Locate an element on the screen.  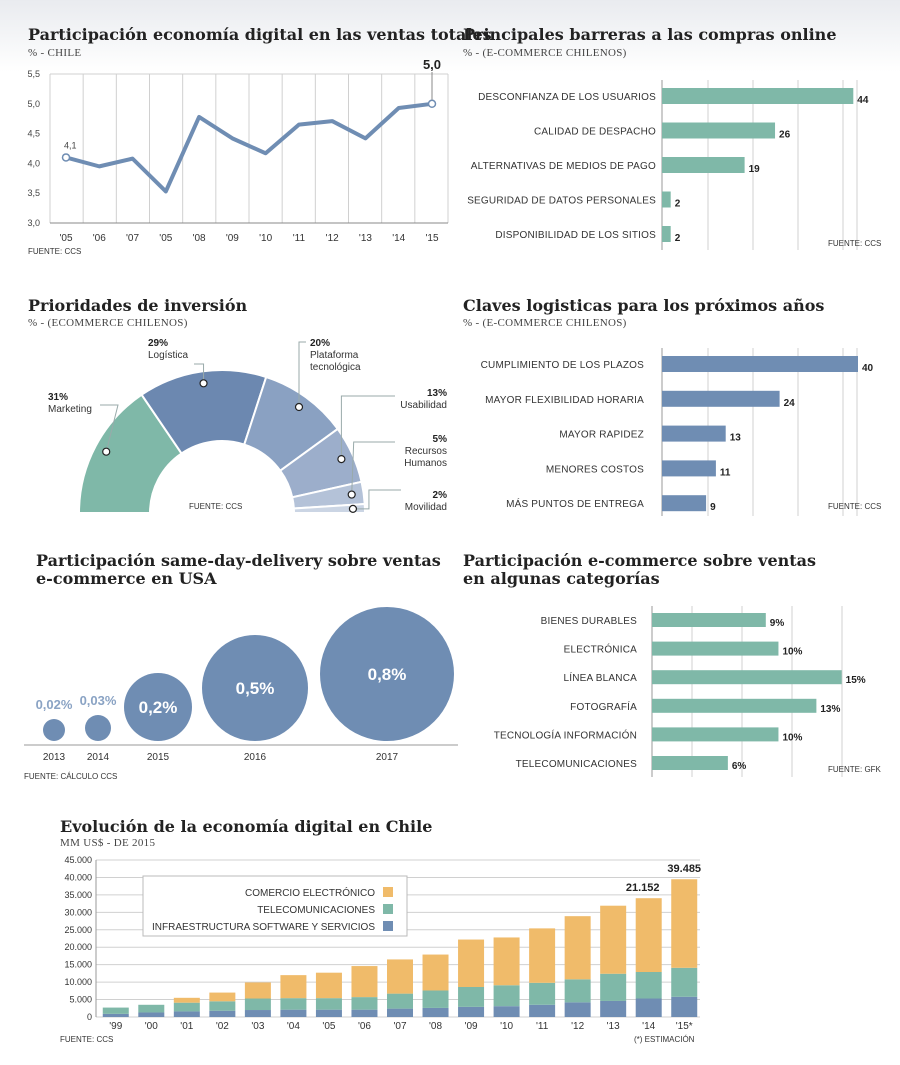
bubble-value-label: 0,03% is located at coordinates (98, 700).